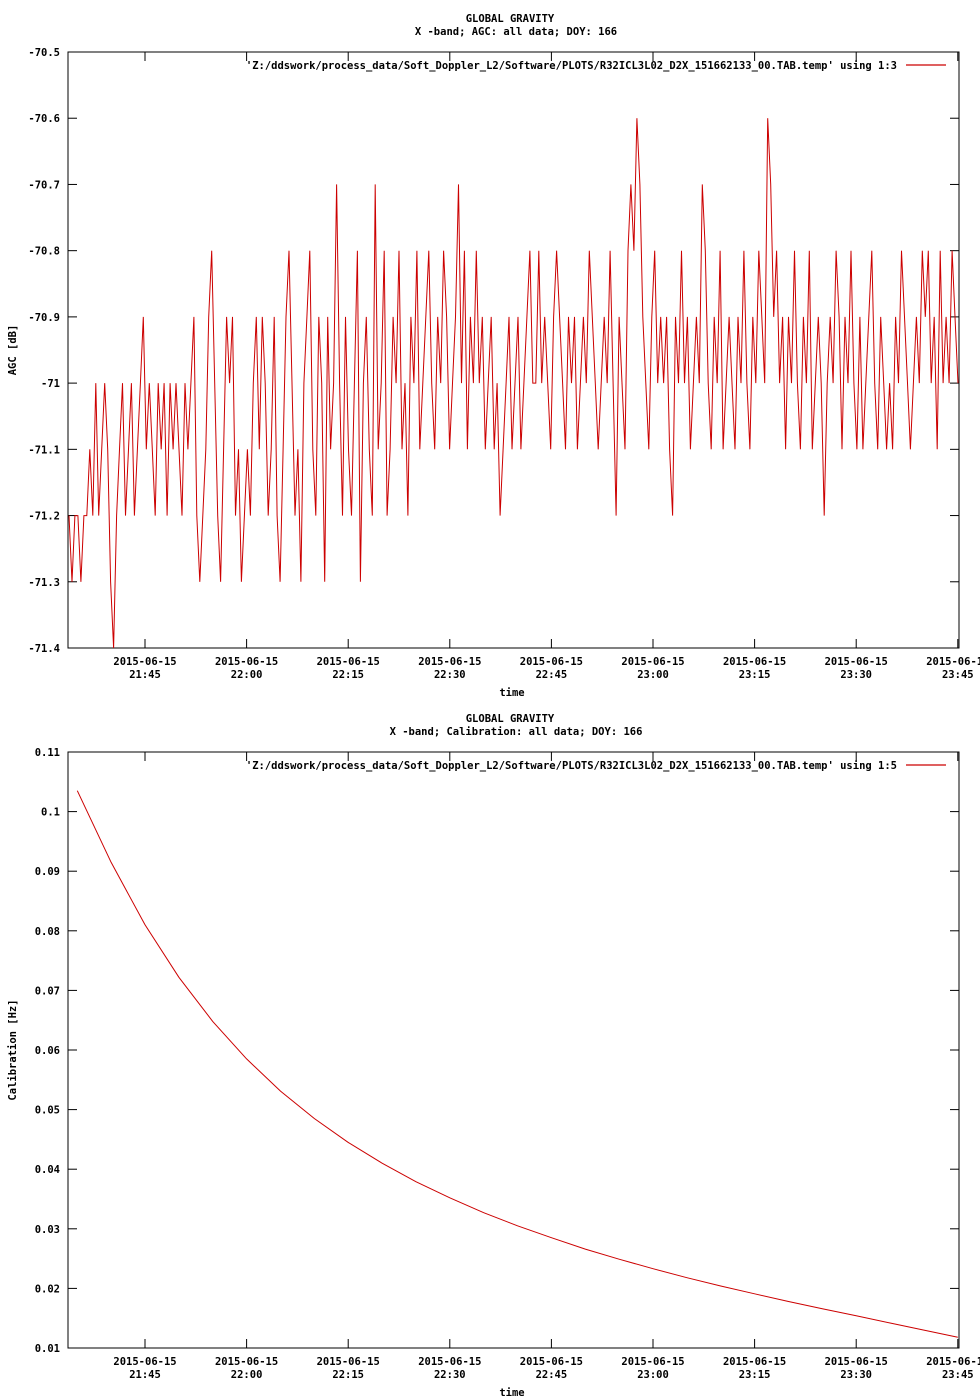 The width and height of the screenshot is (980, 1400). Describe the element at coordinates (50, 384) in the screenshot. I see `y-tick-label: -71` at that location.